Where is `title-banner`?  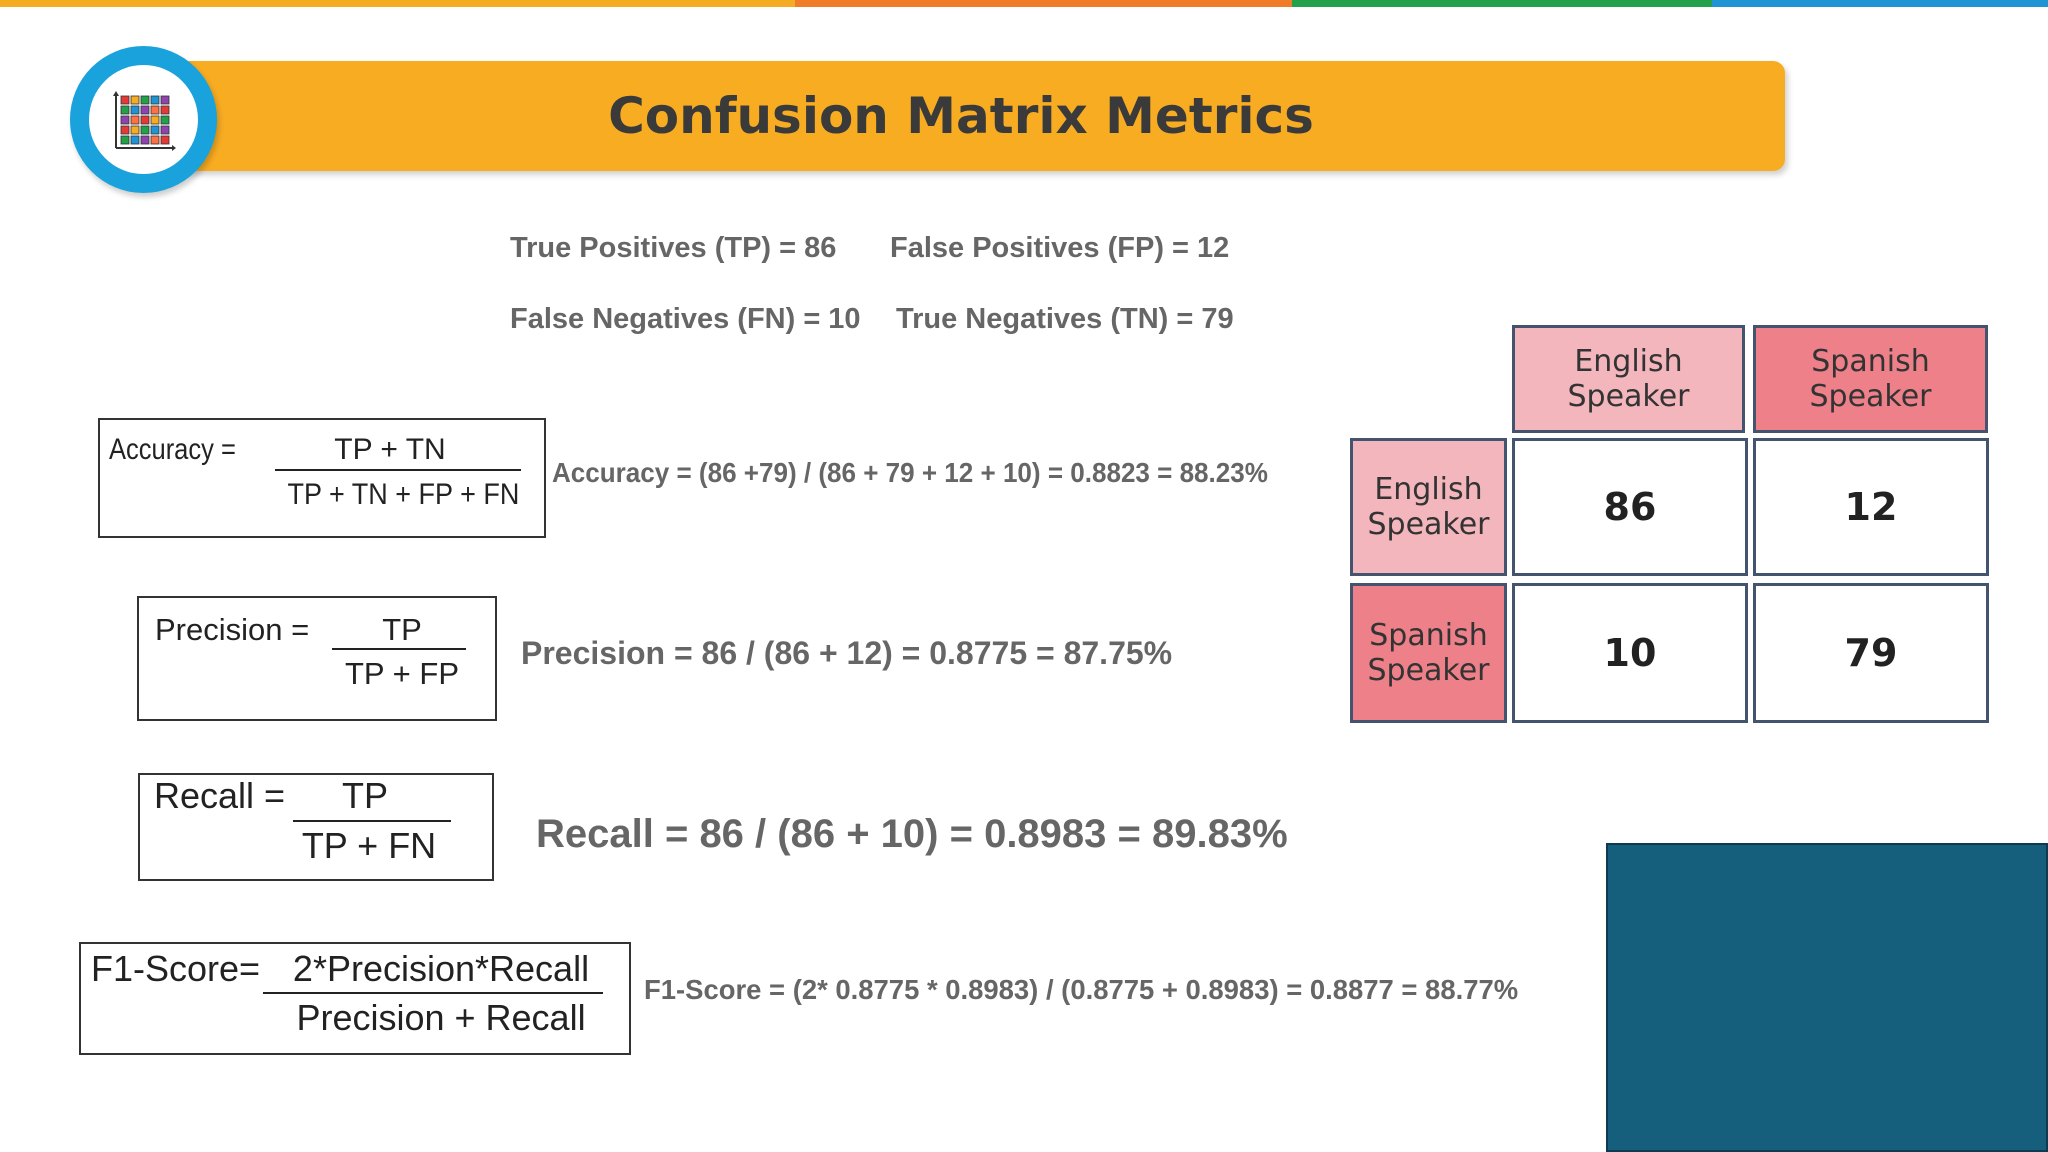
title-banner is located at coordinates (967, 116).